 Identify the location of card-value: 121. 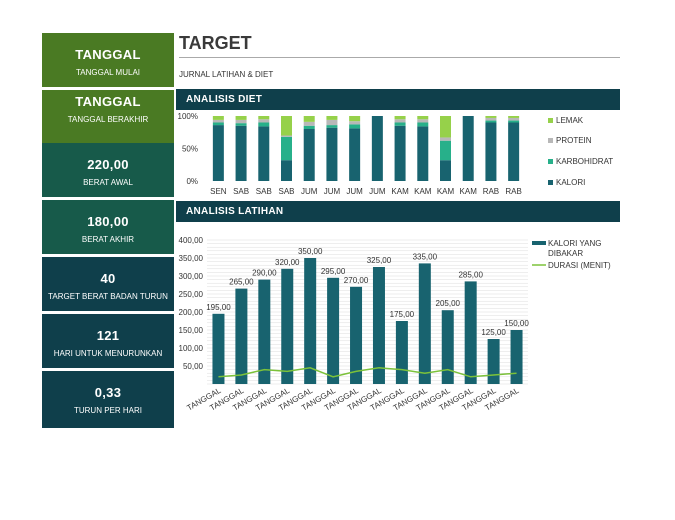
(108, 335).